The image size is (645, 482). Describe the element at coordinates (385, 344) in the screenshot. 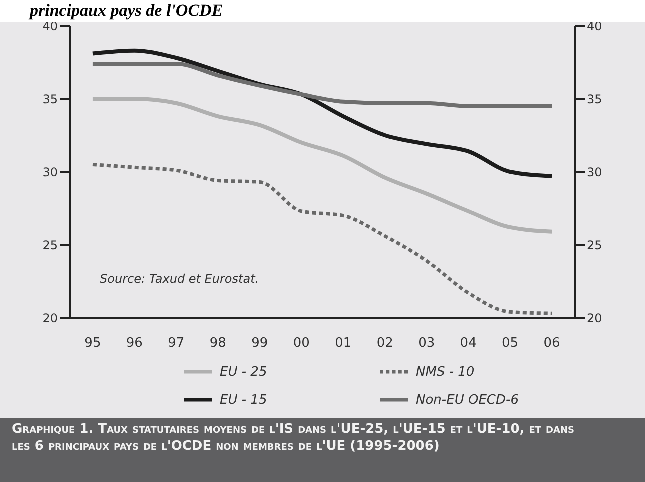

I see `x-tick-label: 02` at that location.